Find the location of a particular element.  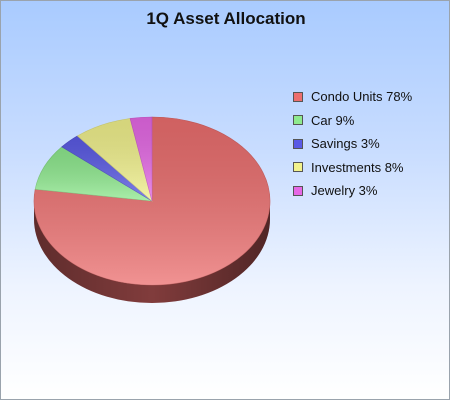

legend-item-investments: Investments 8% is located at coordinates (352, 168).